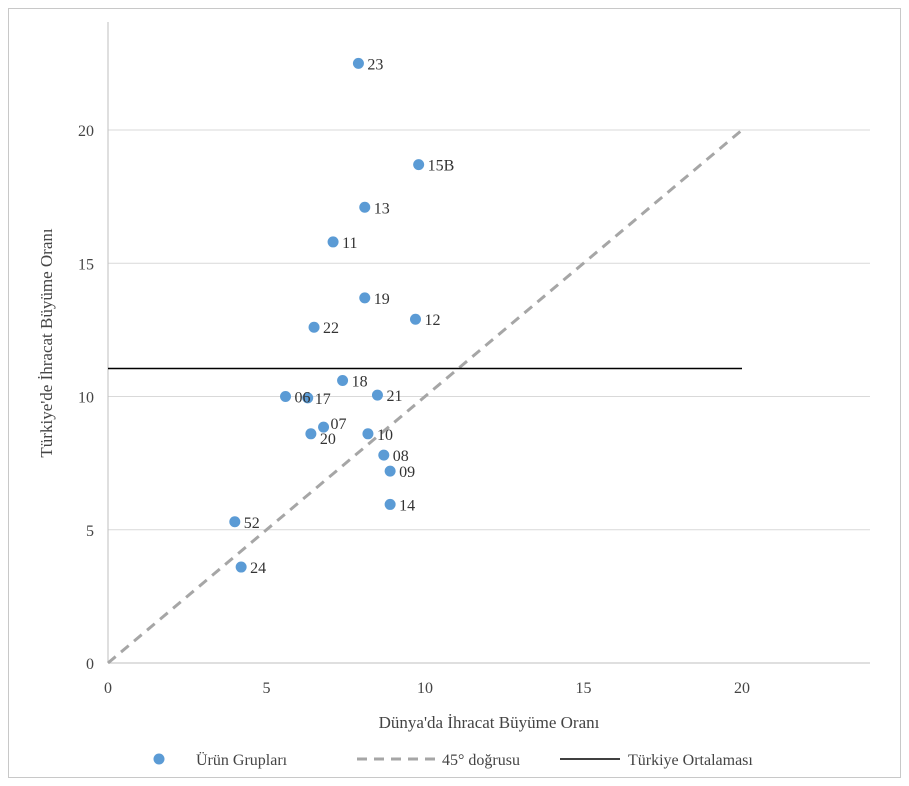 This screenshot has width=909, height=786. Describe the element at coordinates (394, 396) in the screenshot. I see `point-label-21: 21` at that location.